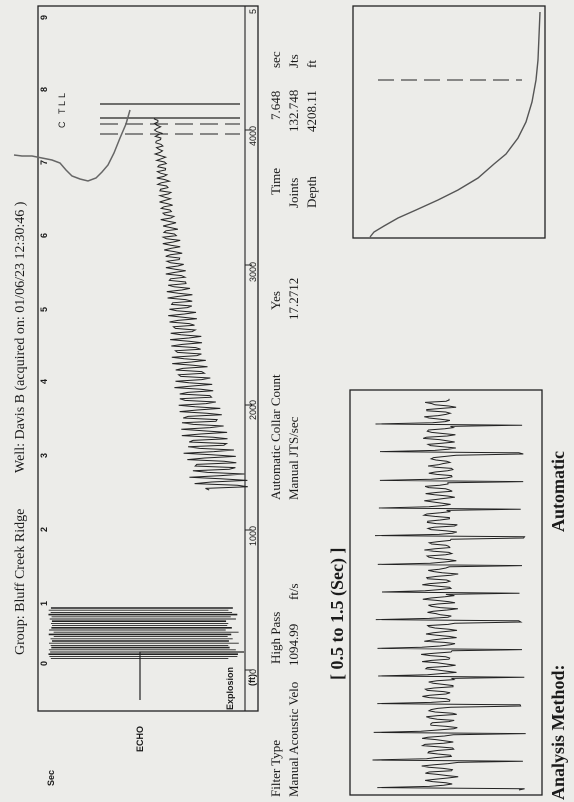 This screenshot has width=574, height=802. Describe the element at coordinates (293, 458) in the screenshot. I see `jts-label: Manual JTS/sec` at that location.